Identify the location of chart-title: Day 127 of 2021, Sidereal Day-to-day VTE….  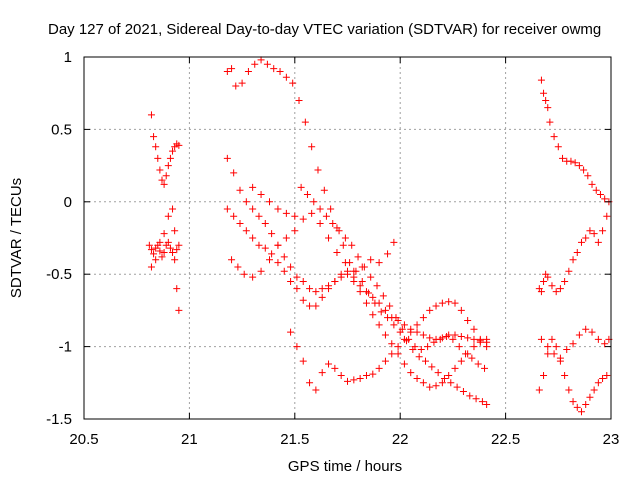
(324, 29).